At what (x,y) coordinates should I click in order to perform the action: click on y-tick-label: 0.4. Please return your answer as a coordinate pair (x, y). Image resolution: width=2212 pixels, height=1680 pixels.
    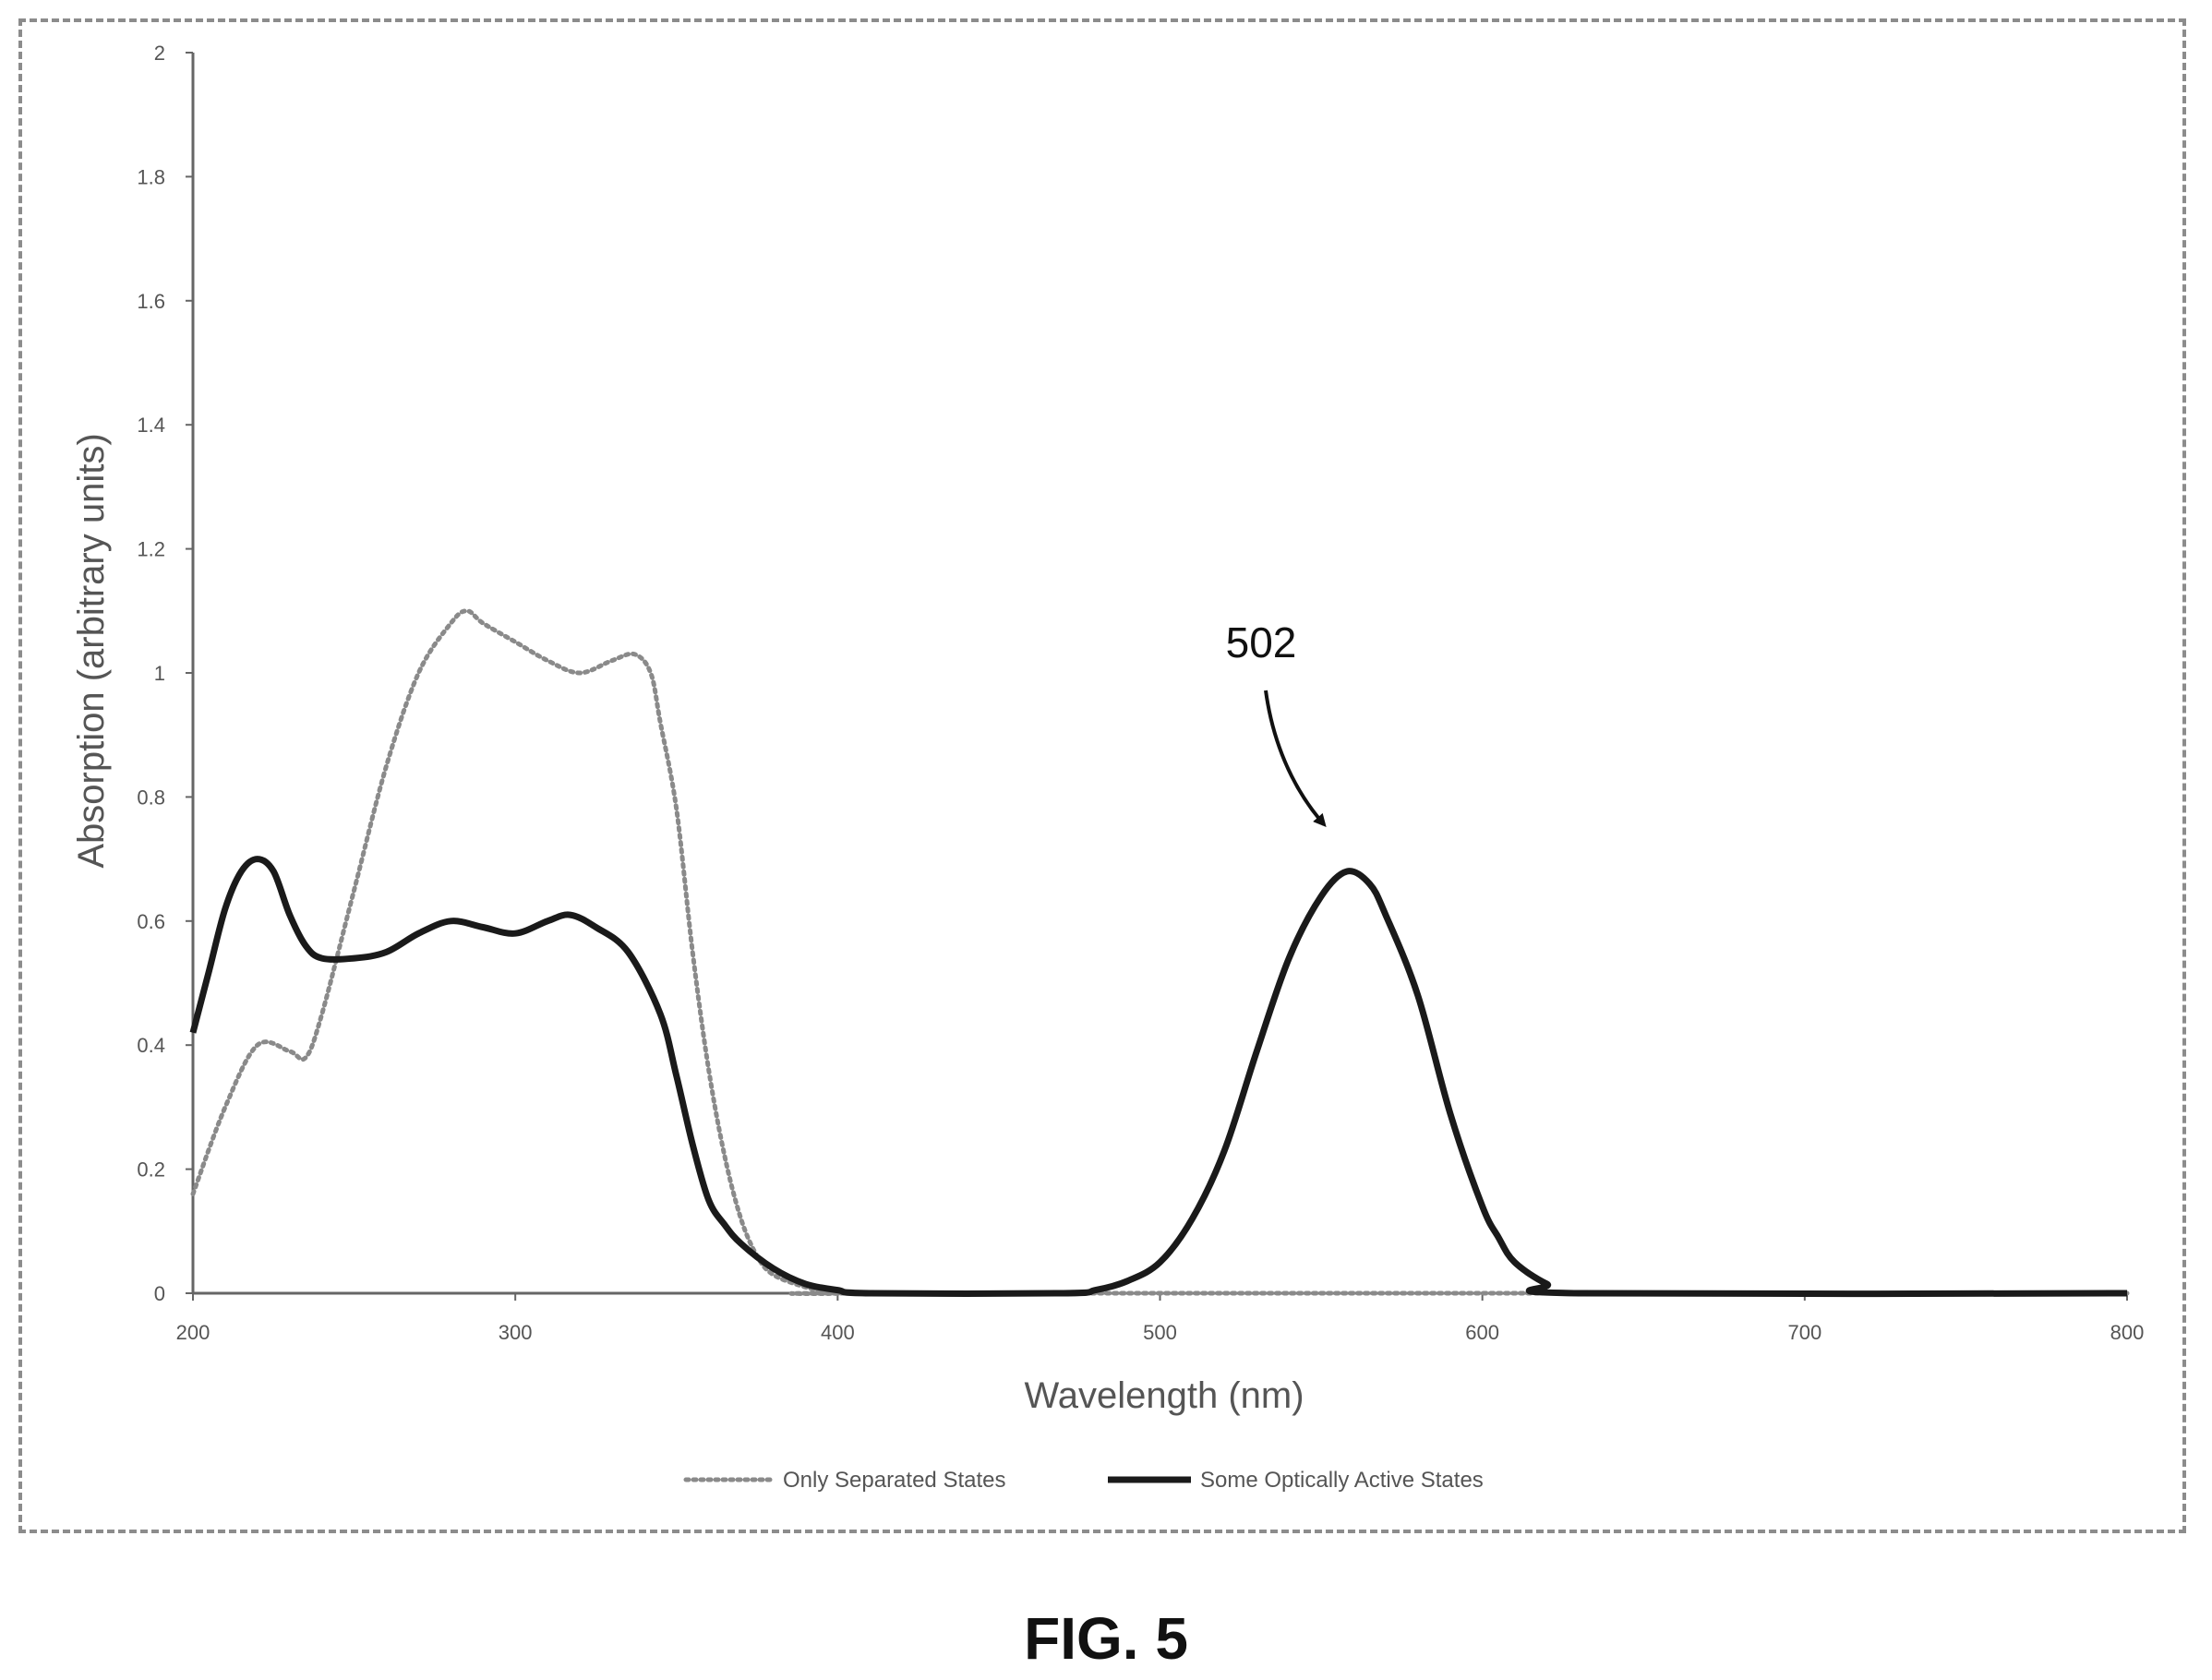
    Looking at the image, I should click on (151, 1045).